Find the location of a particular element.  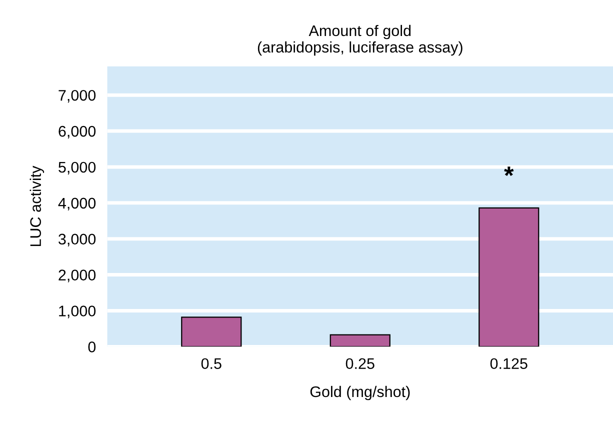

y-axis-title: LUC activity is located at coordinates (37, 206).